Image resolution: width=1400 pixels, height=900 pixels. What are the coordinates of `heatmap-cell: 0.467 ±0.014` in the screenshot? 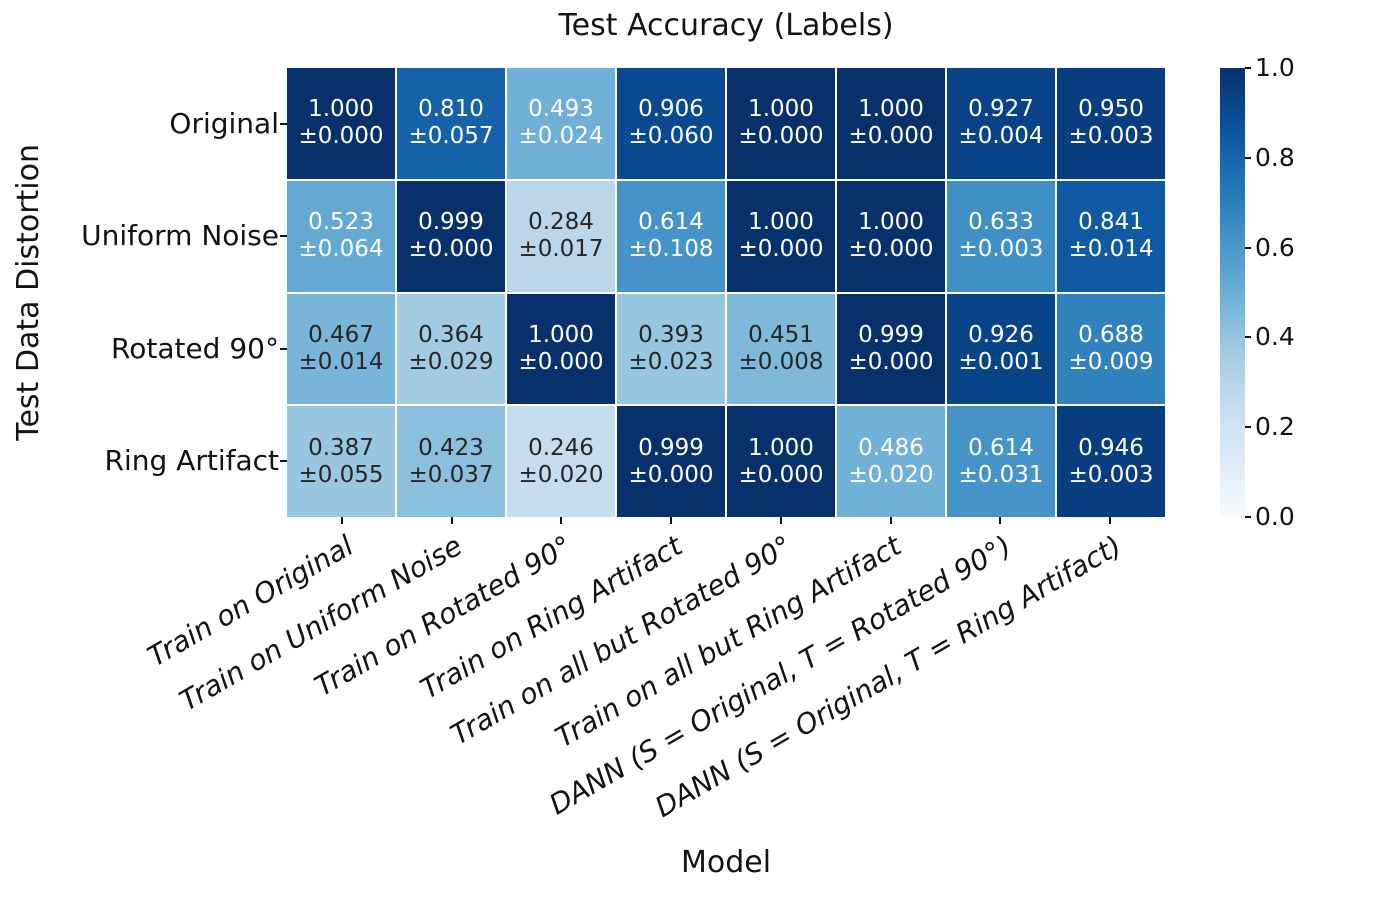 It's located at (341, 349).